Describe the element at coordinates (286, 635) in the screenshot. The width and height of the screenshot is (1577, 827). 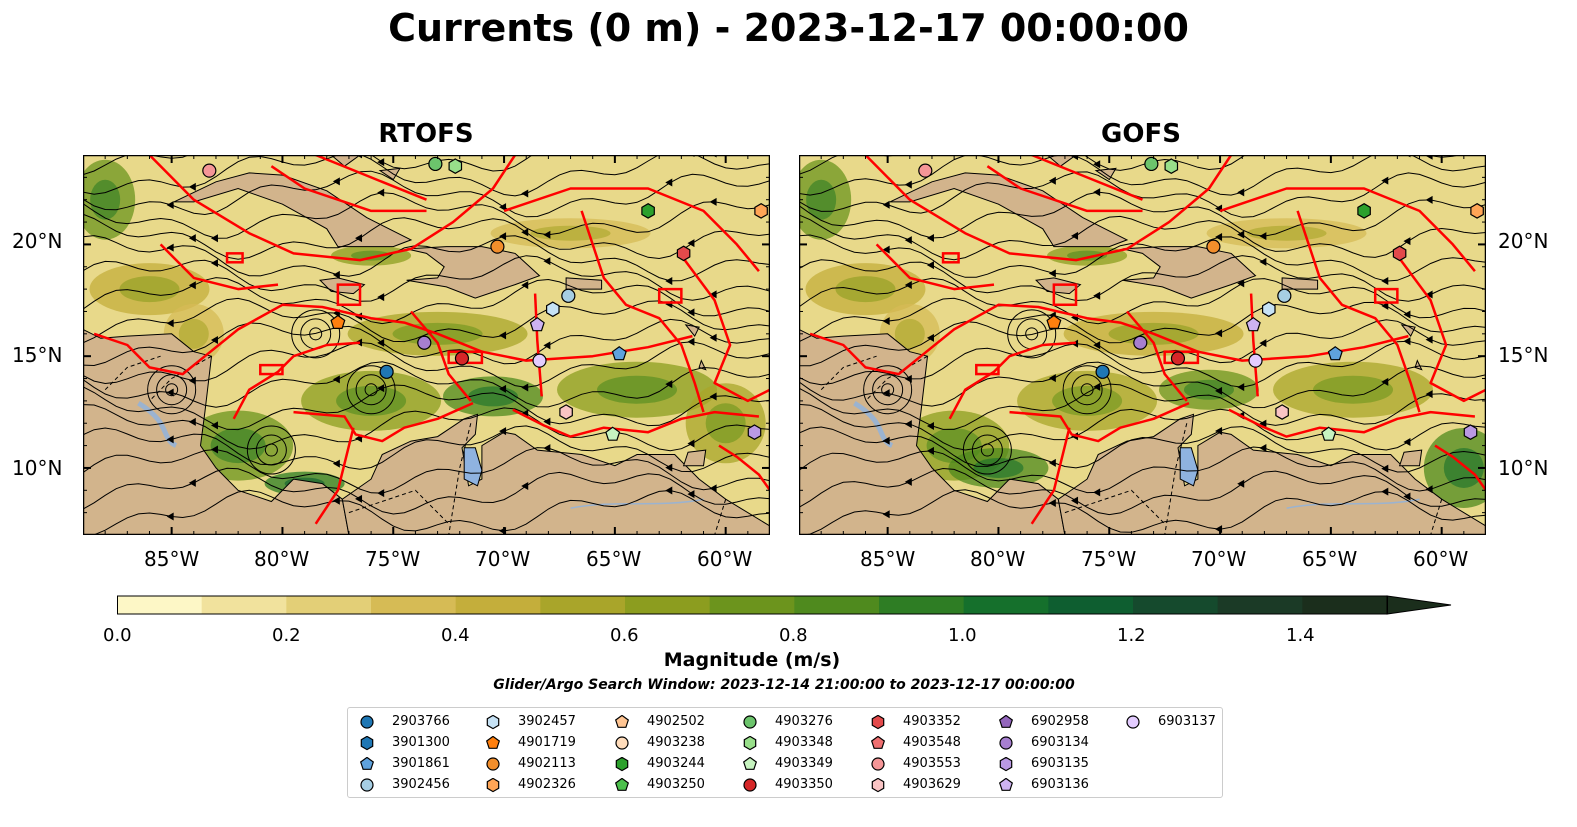
I see `colorbar-tick-label: 0.2` at that location.